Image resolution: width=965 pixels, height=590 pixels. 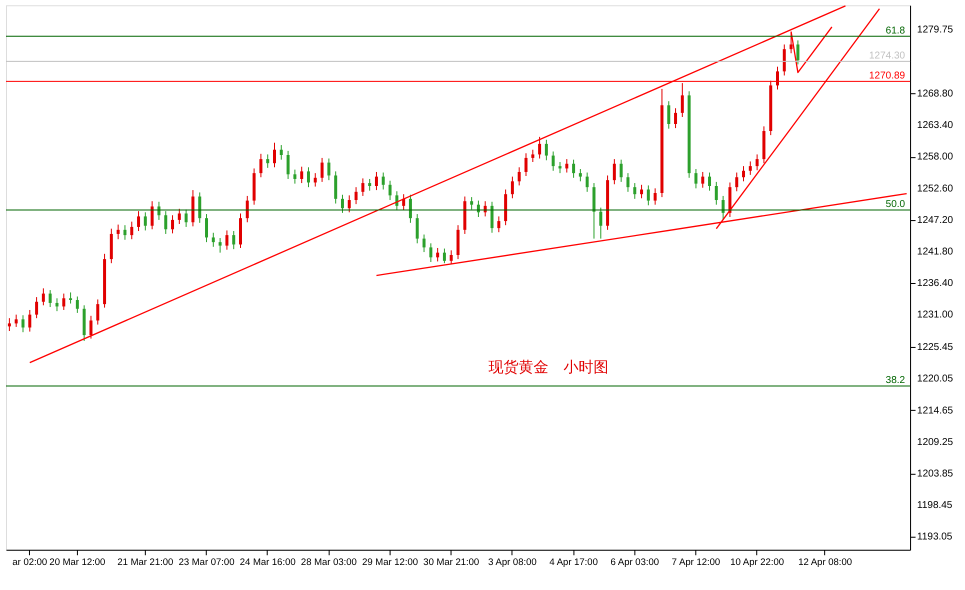 I want to click on x-tick-label: 10 Apr 22:00, so click(x=757, y=562).